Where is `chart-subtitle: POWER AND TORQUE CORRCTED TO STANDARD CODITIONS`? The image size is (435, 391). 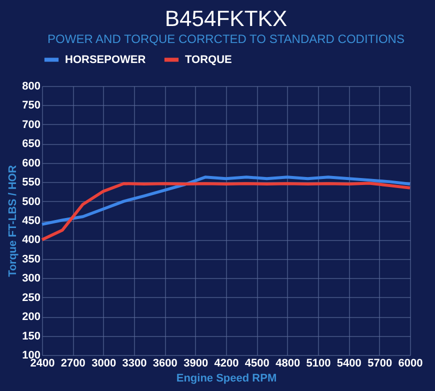
chart-subtitle: POWER AND TORQUE CORRCTED TO STANDARD CODITIONS is located at coordinates (226, 39).